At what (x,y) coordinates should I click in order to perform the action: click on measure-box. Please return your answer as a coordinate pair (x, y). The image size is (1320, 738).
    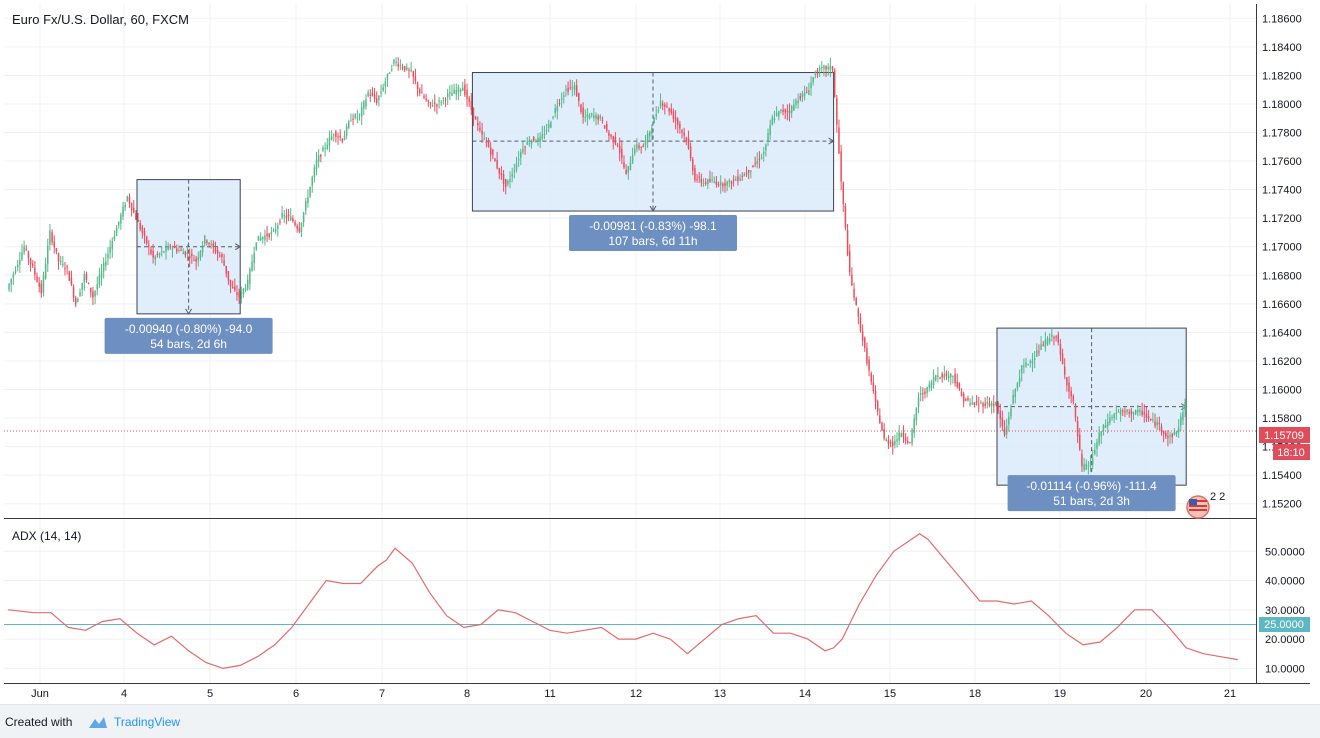
    Looking at the image, I should click on (653, 142).